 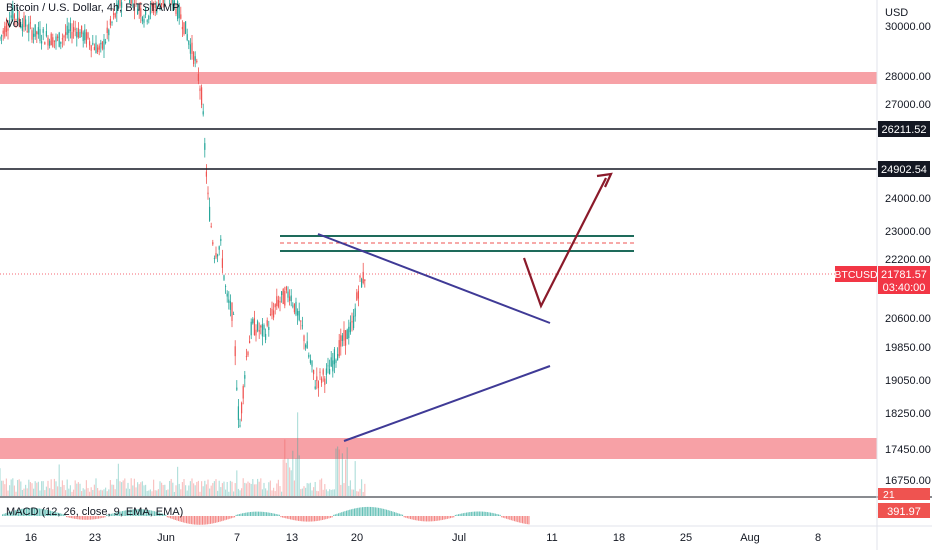 What do you see at coordinates (750, 538) in the screenshot?
I see `date-tick-label: Aug` at bounding box center [750, 538].